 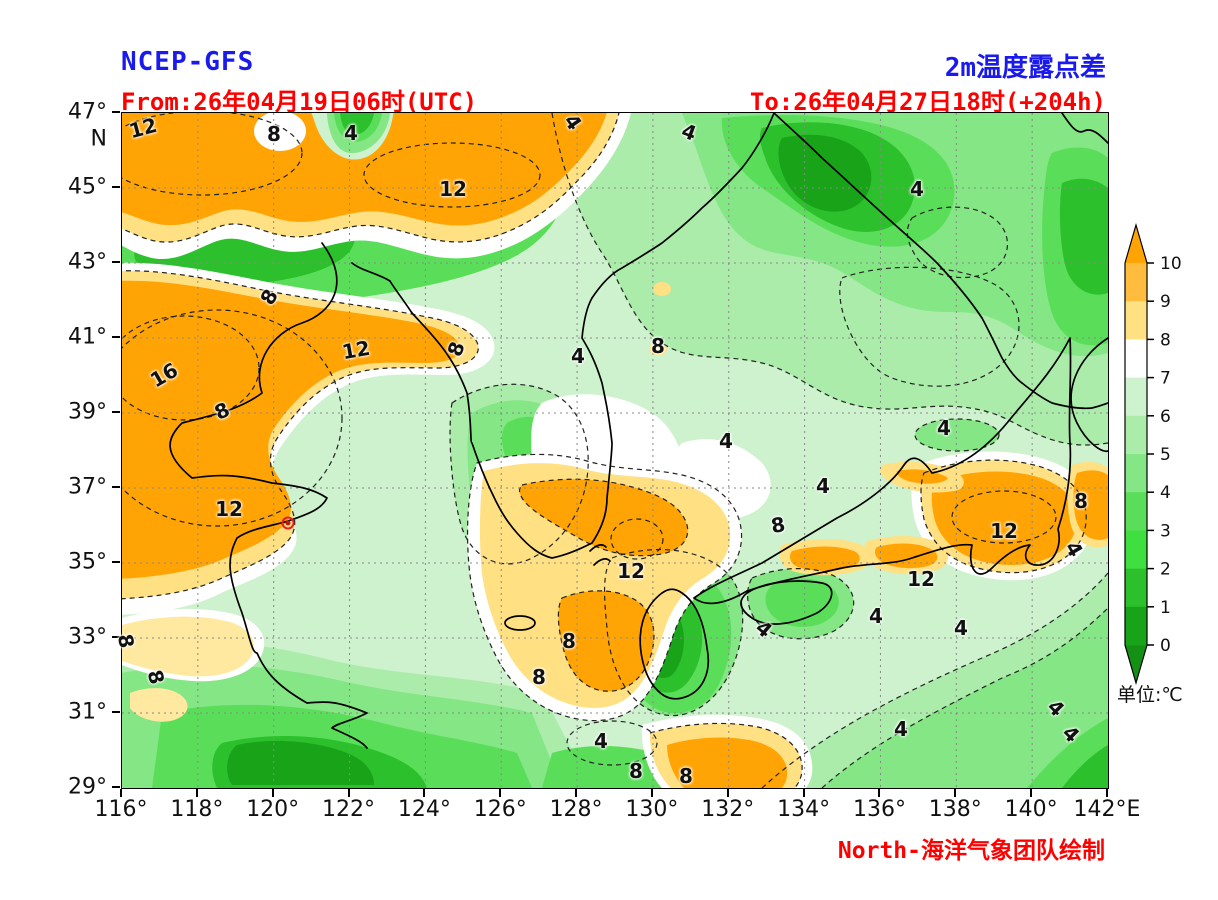 I want to click on y-axis-tick-label: 41°, so click(x=87, y=337).